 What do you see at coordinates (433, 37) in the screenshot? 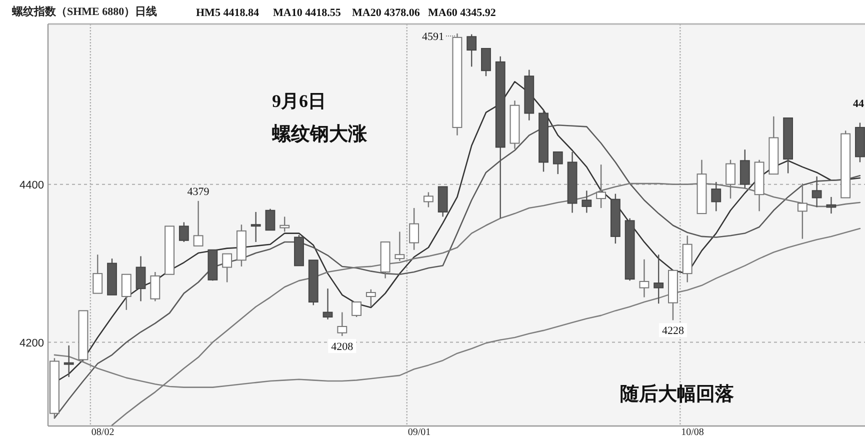
I see `annotation: 4591` at bounding box center [433, 37].